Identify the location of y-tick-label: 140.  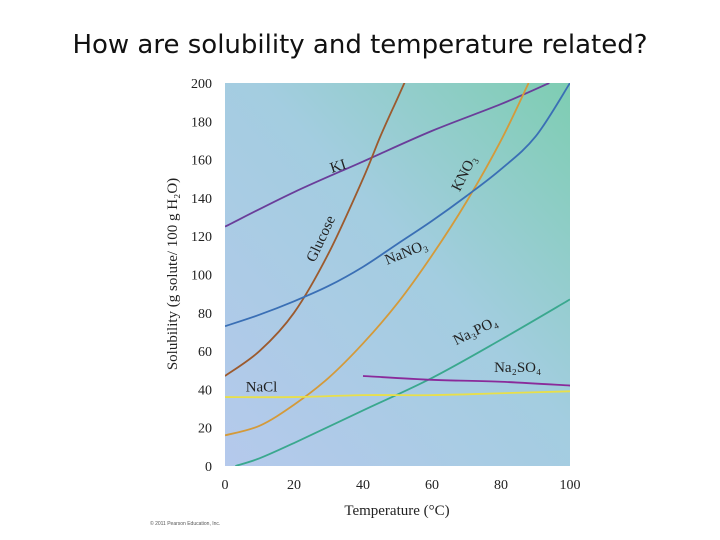
(201, 199).